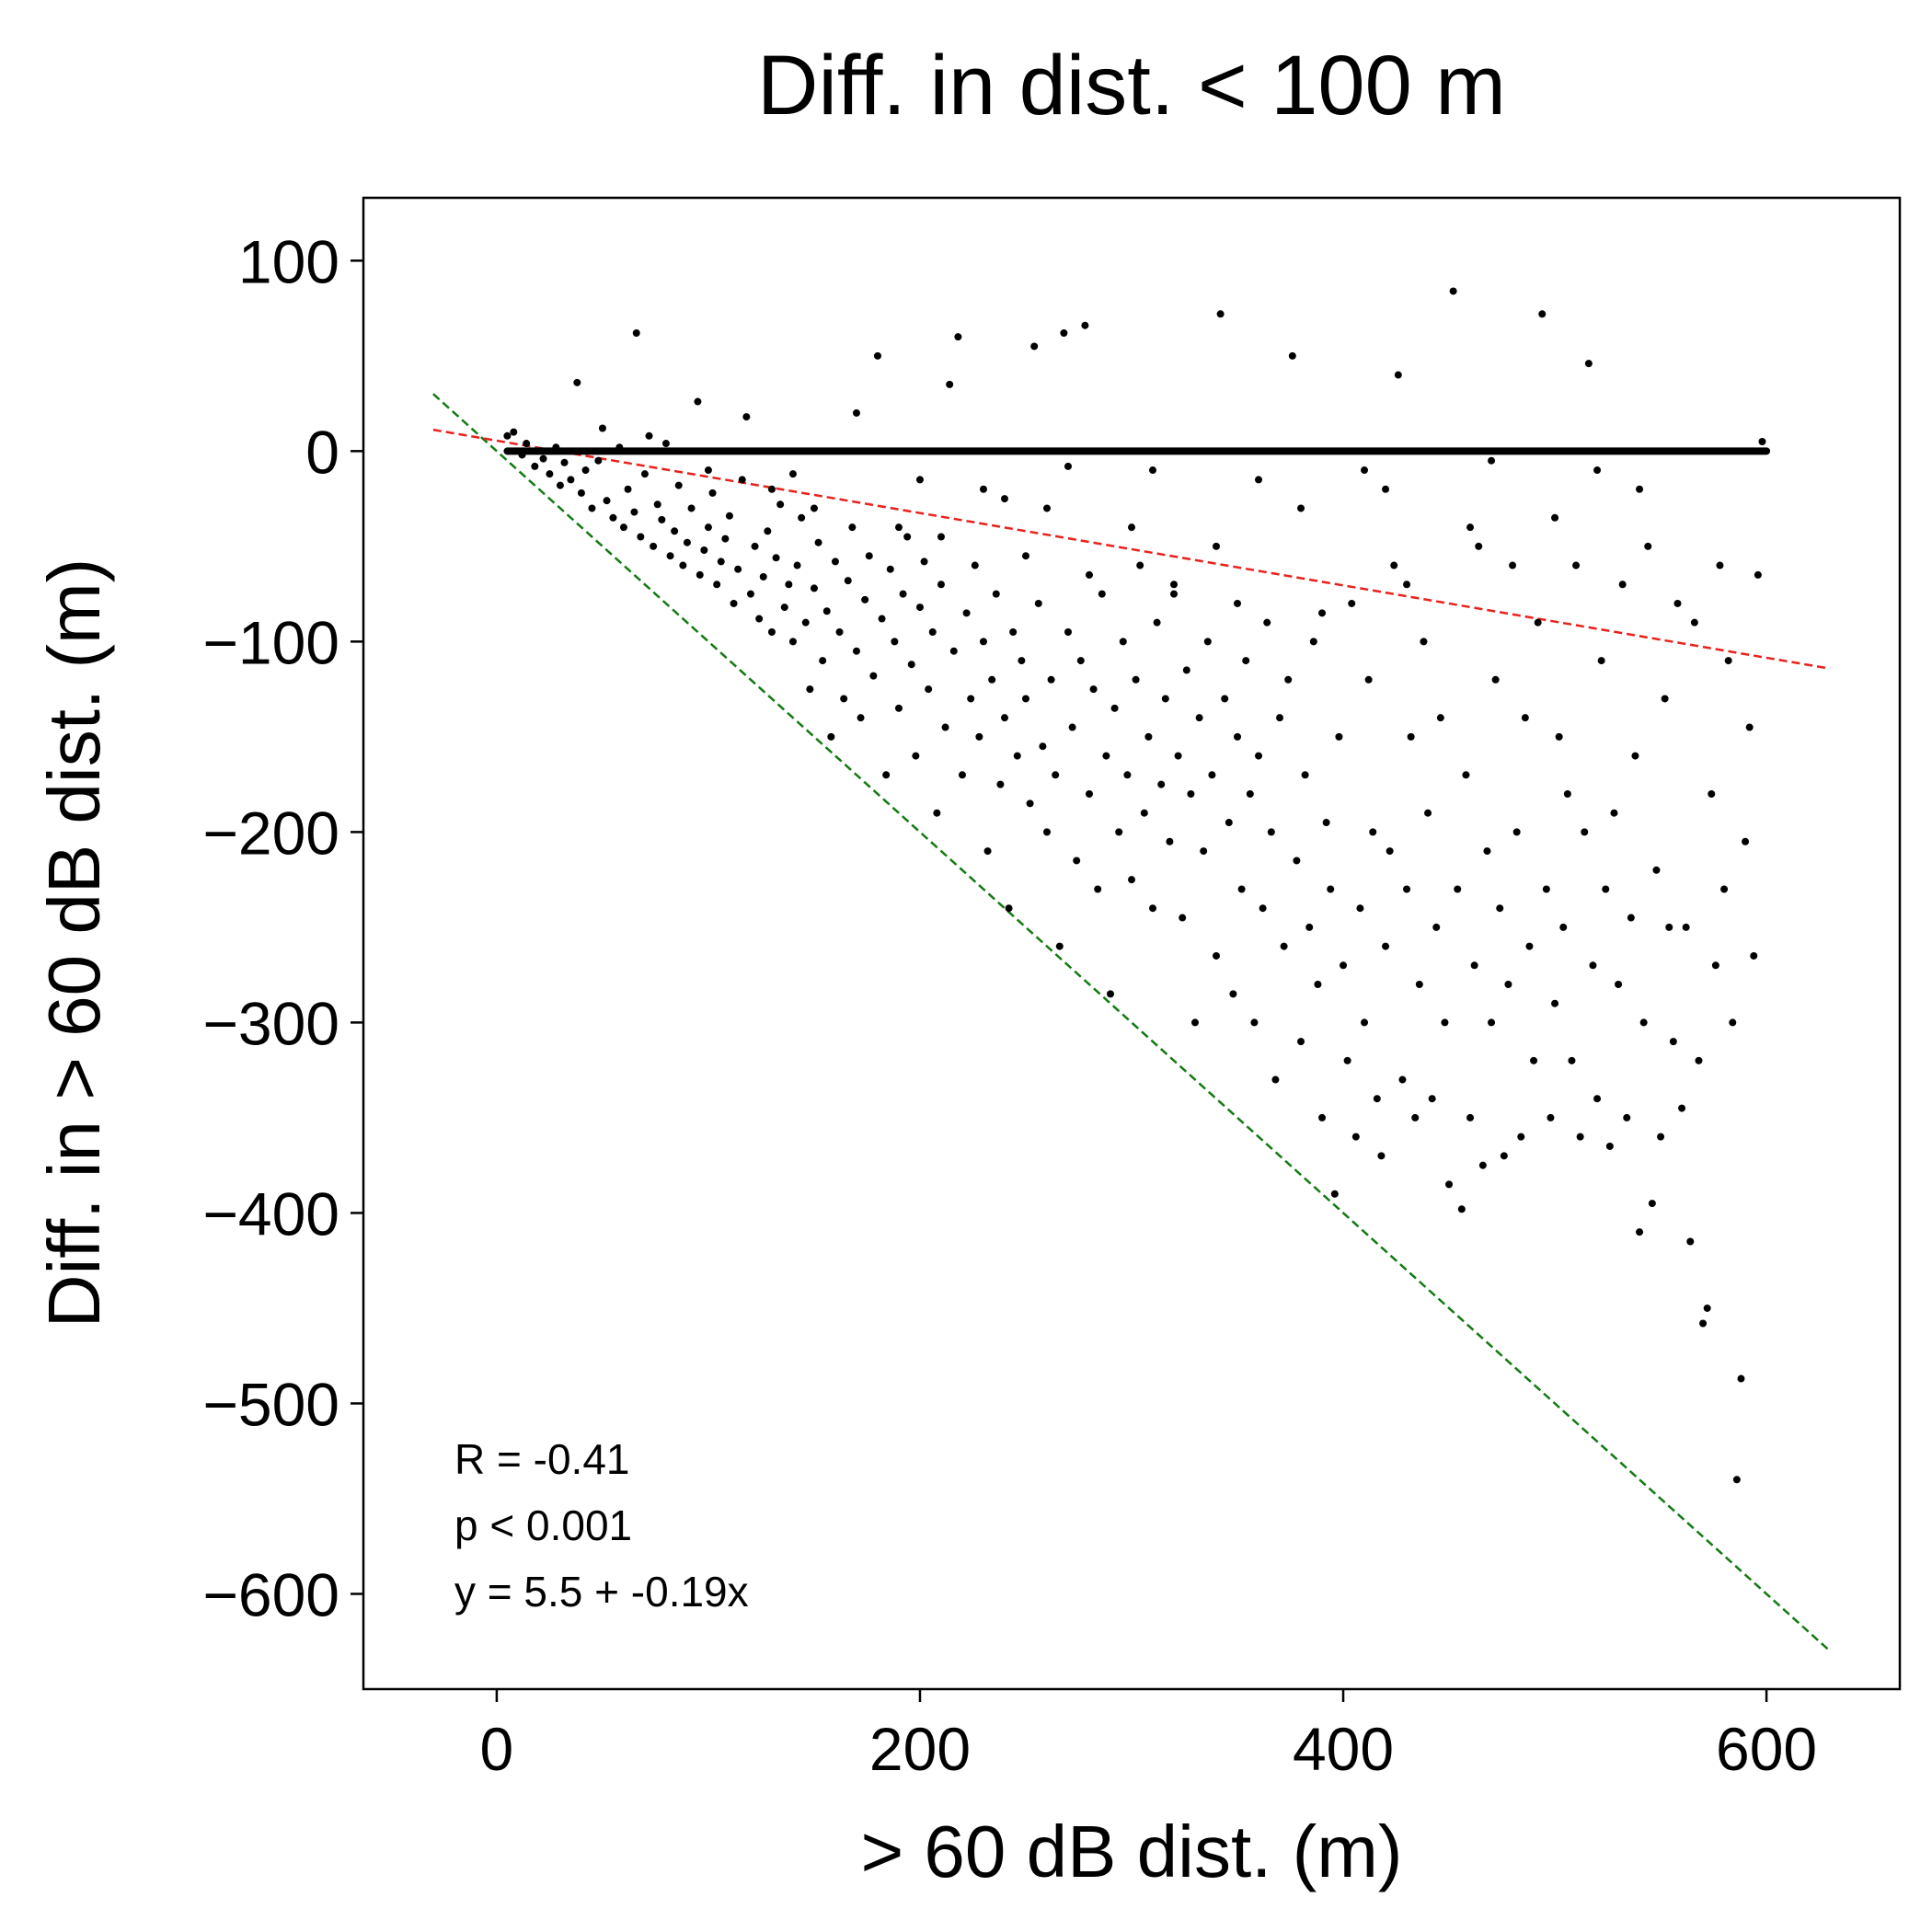  I want to click on y-tick-label: −500, so click(270, 1404).